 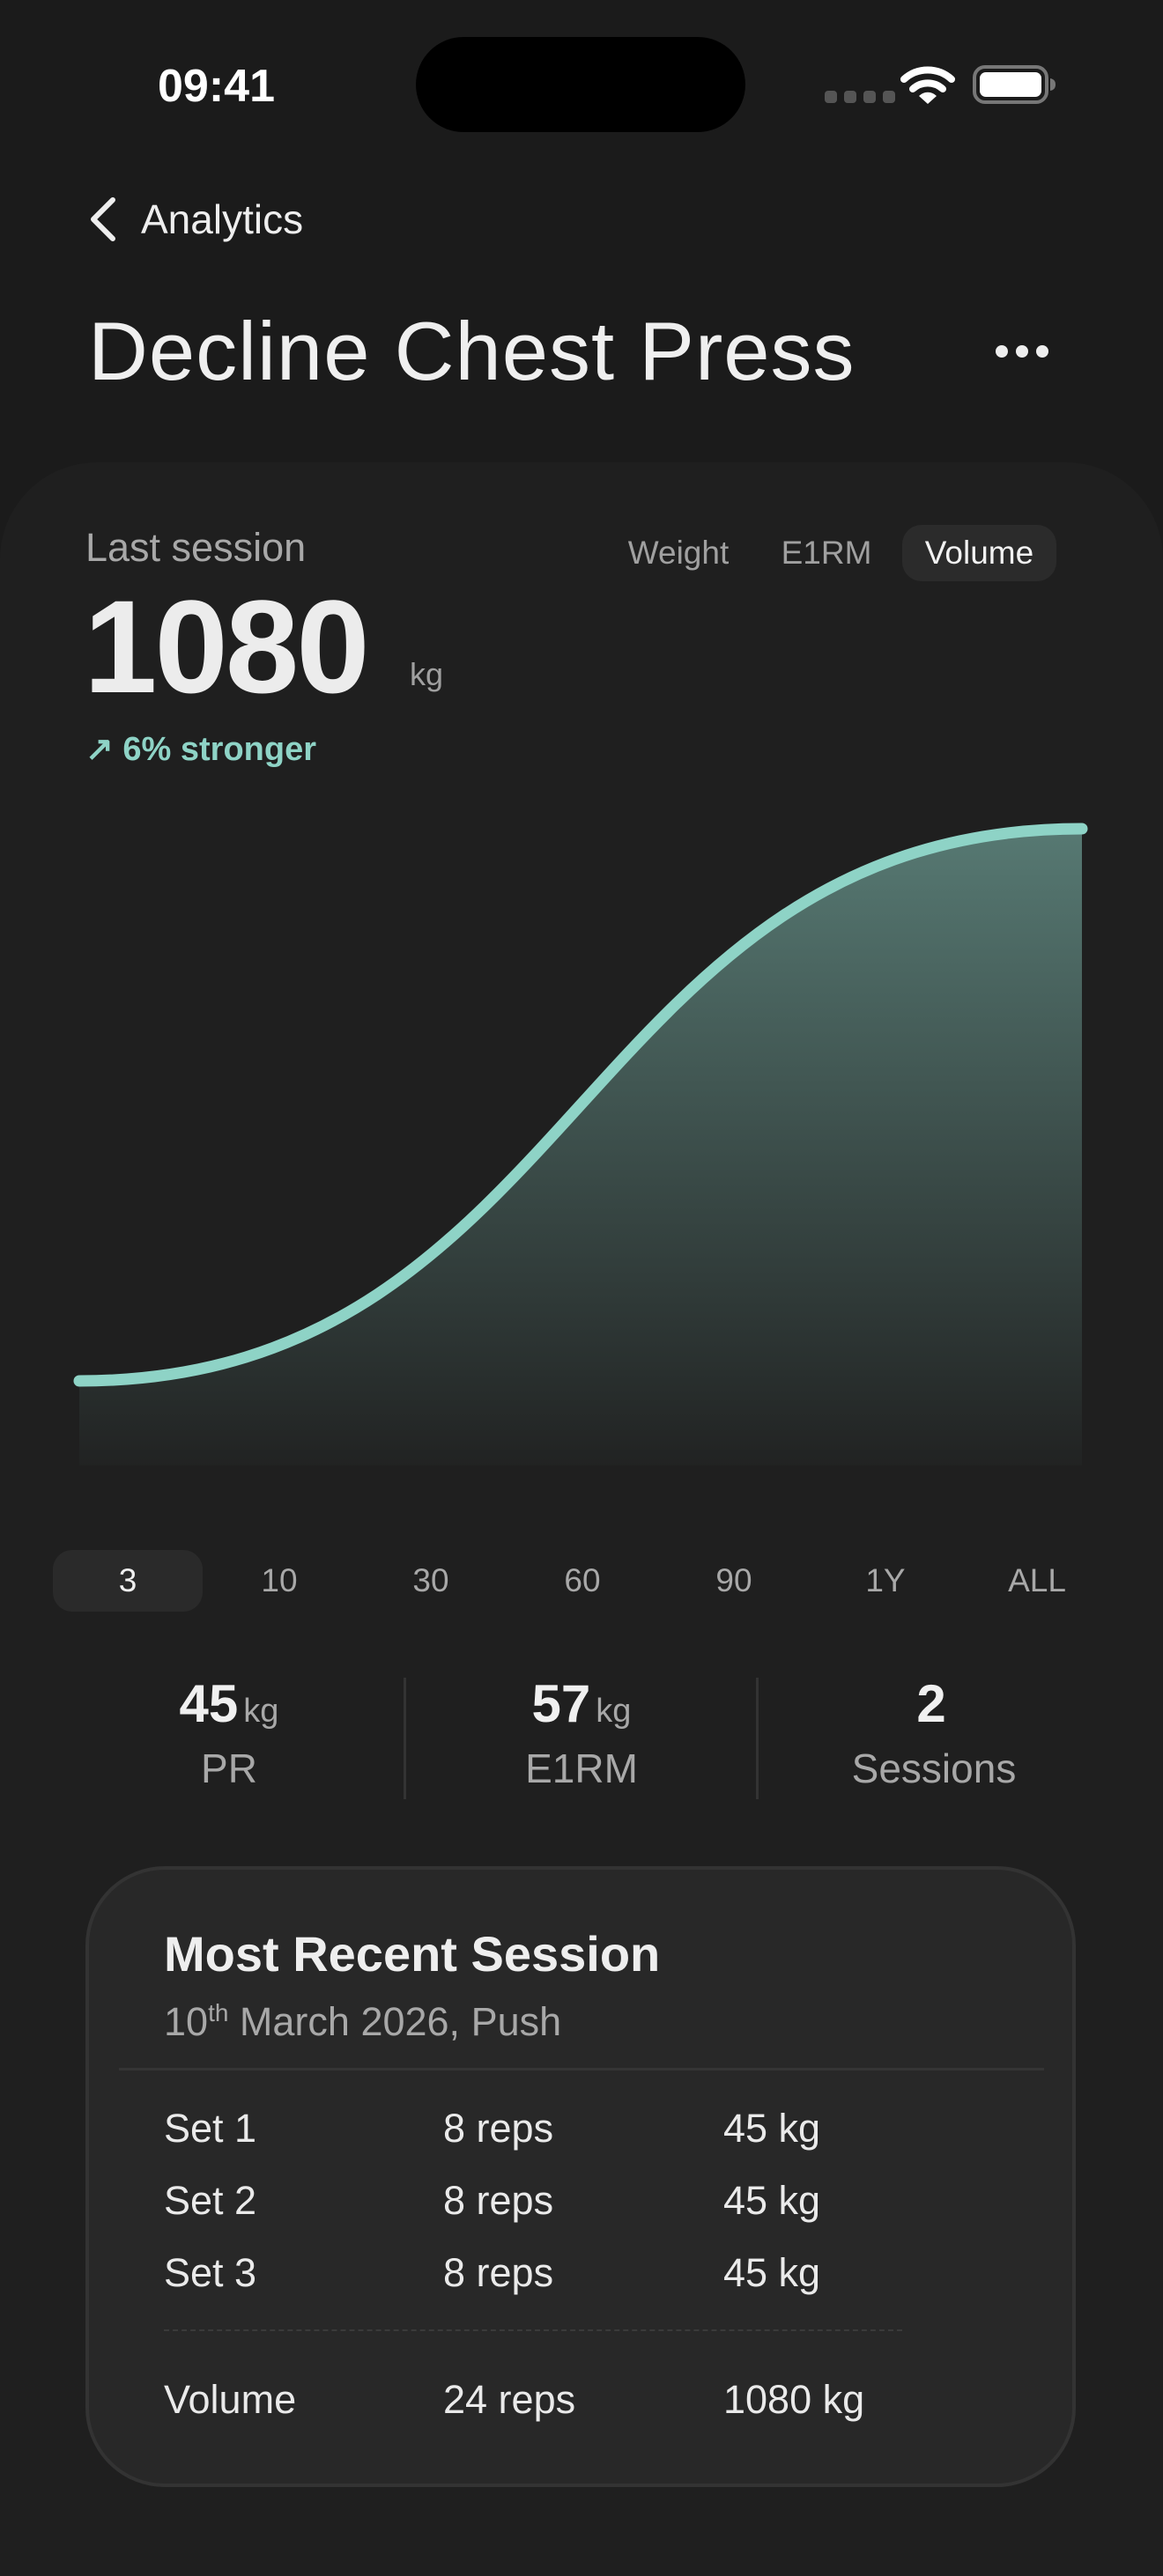 What do you see at coordinates (211, 2272) in the screenshot?
I see `set-row-name: Set 3` at bounding box center [211, 2272].